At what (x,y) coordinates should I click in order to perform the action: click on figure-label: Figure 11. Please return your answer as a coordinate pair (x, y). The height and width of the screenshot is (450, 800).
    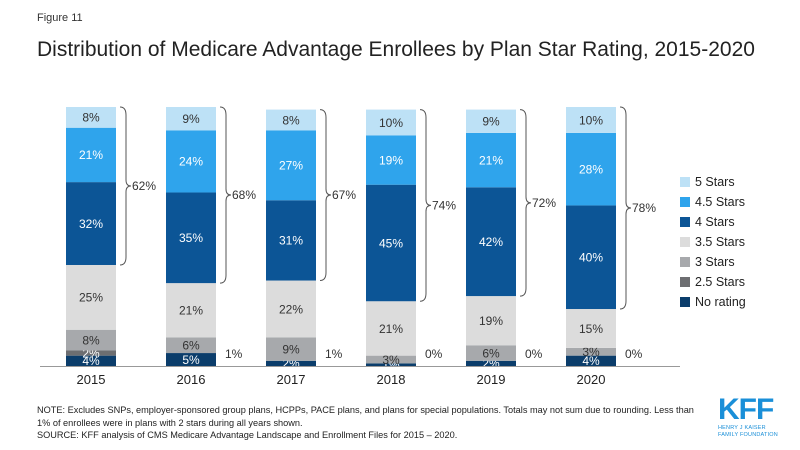
    Looking at the image, I should click on (60, 18).